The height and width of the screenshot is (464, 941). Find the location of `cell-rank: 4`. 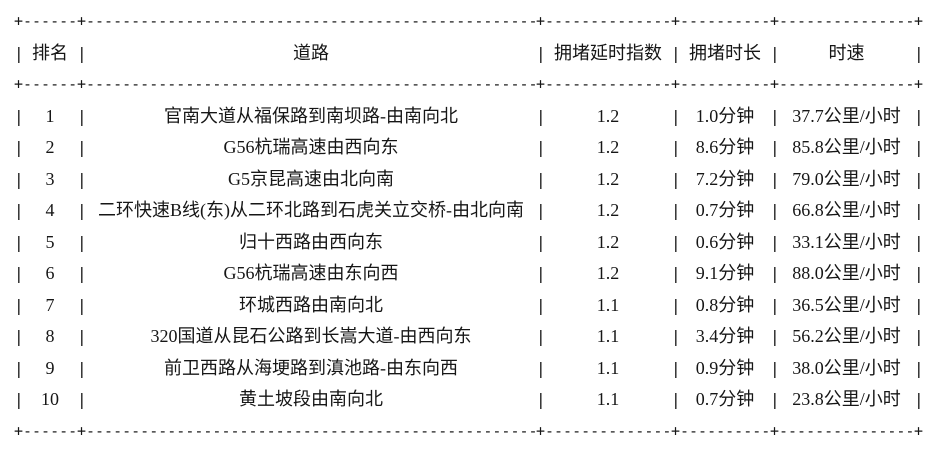

cell-rank: 4 is located at coordinates (50, 210).